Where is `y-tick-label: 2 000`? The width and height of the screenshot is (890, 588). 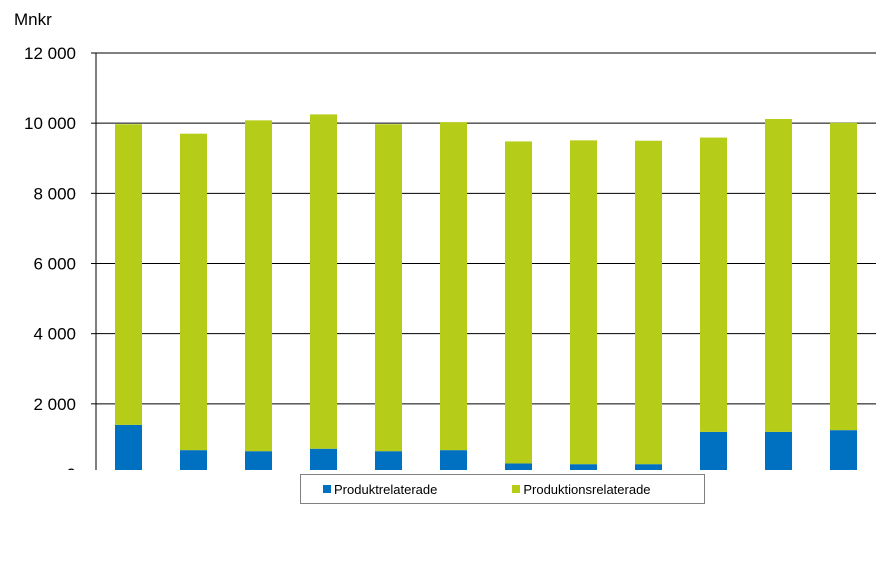
y-tick-label: 2 000 is located at coordinates (54, 404).